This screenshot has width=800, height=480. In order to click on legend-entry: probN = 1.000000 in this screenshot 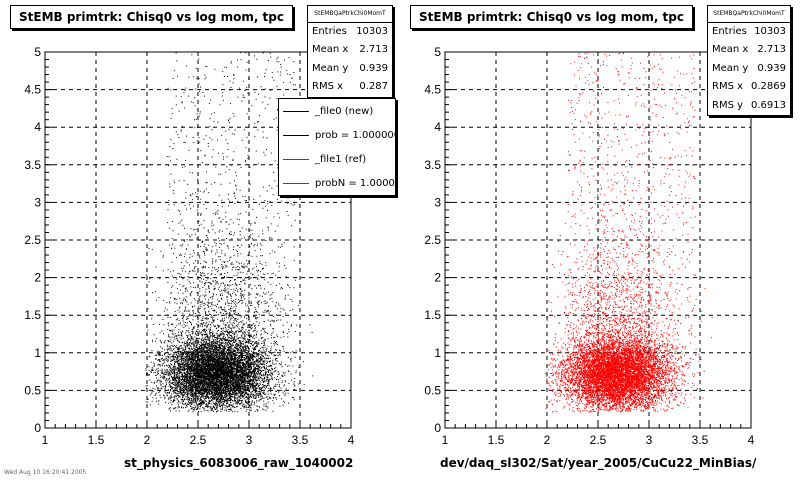, I will do `click(337, 183)`.